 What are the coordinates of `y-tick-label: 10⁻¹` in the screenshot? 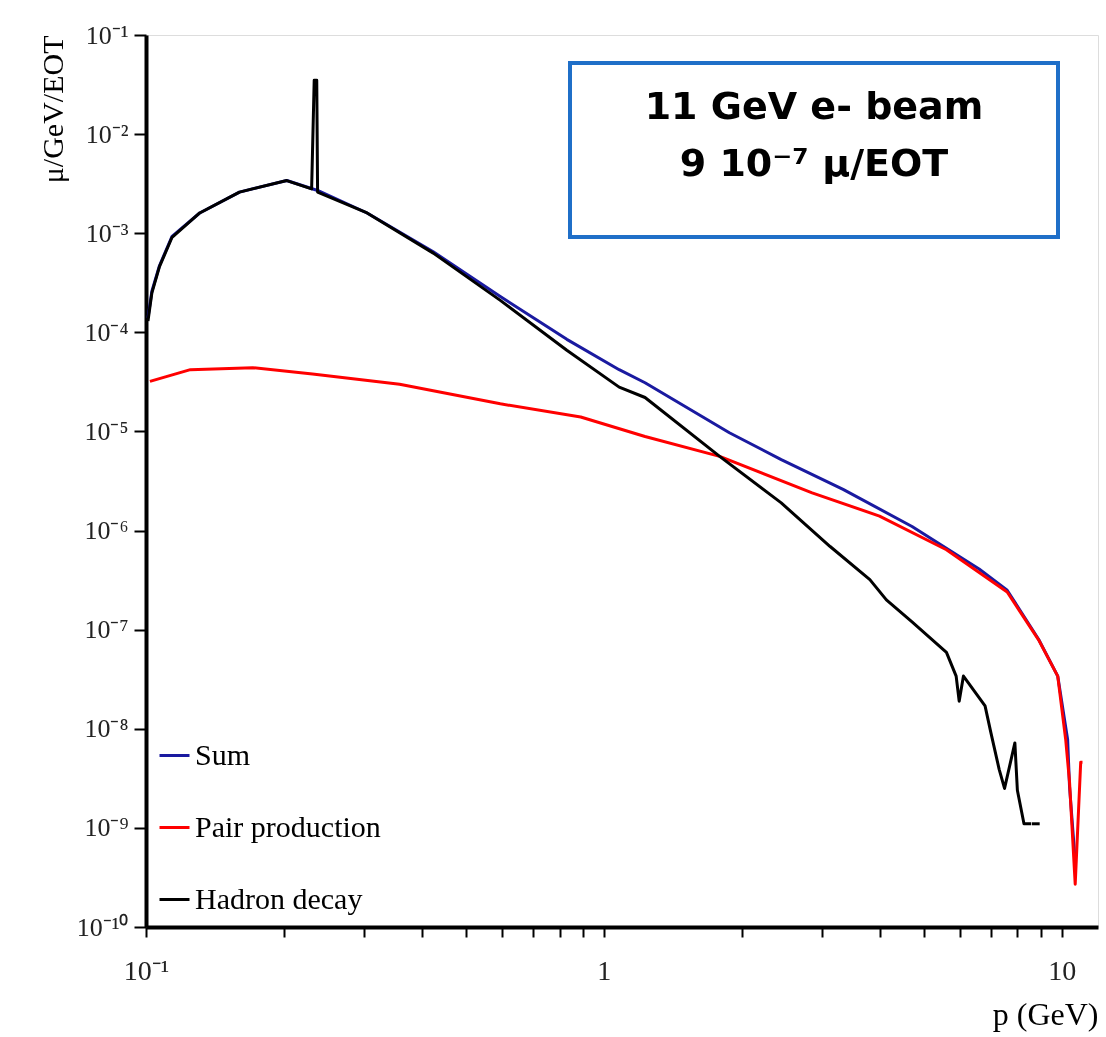 It's located at (107, 35).